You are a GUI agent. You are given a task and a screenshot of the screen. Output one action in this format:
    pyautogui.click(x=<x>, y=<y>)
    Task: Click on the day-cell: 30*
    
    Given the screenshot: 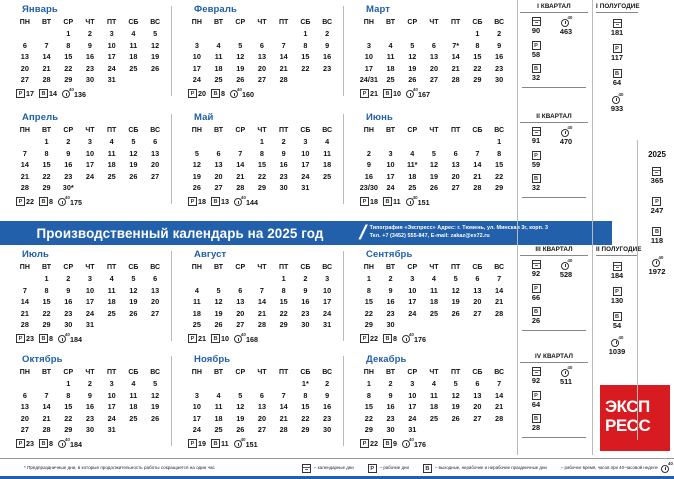 What is the action you would take?
    pyautogui.click(x=68, y=188)
    